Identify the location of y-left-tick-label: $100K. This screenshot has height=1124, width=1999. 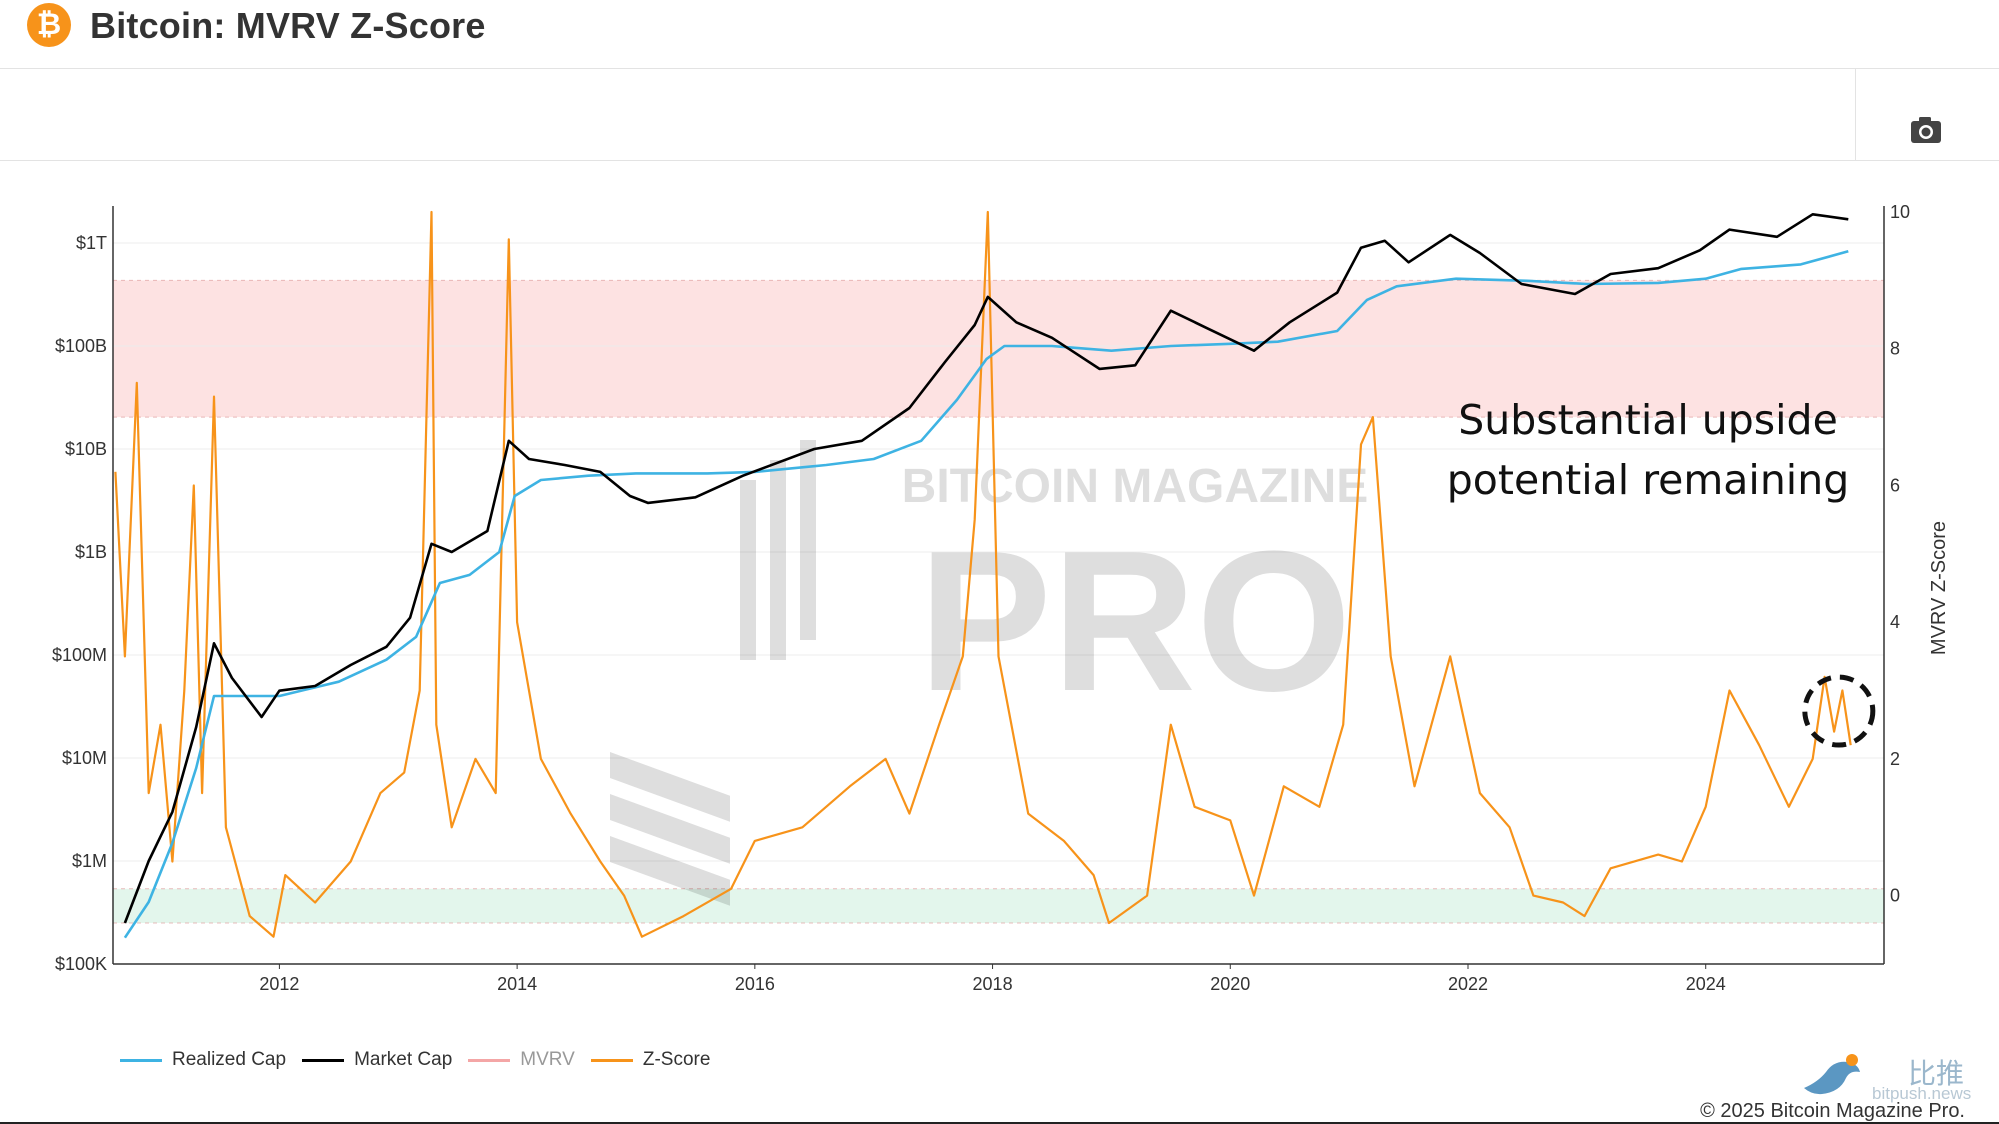
(81, 964).